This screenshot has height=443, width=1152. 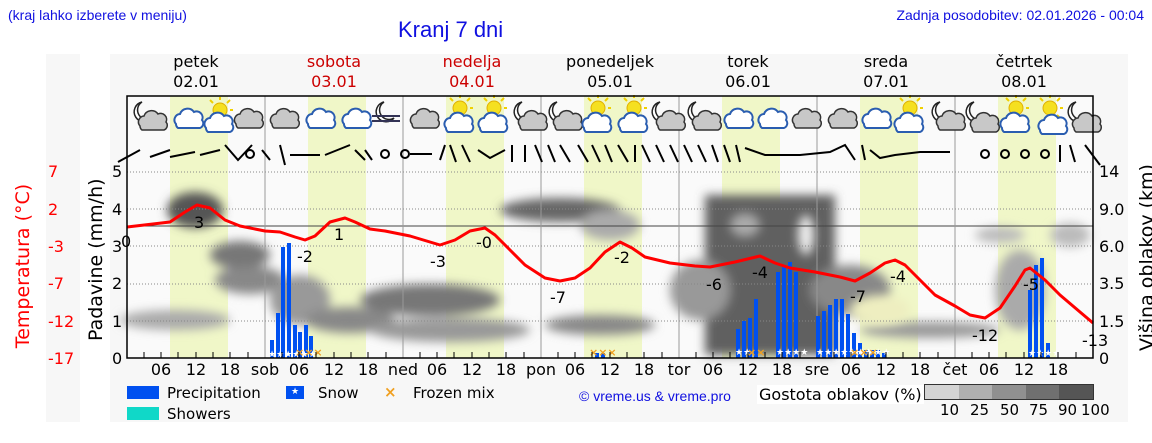 I want to click on day-header: torek 06.01, so click(x=748, y=72).